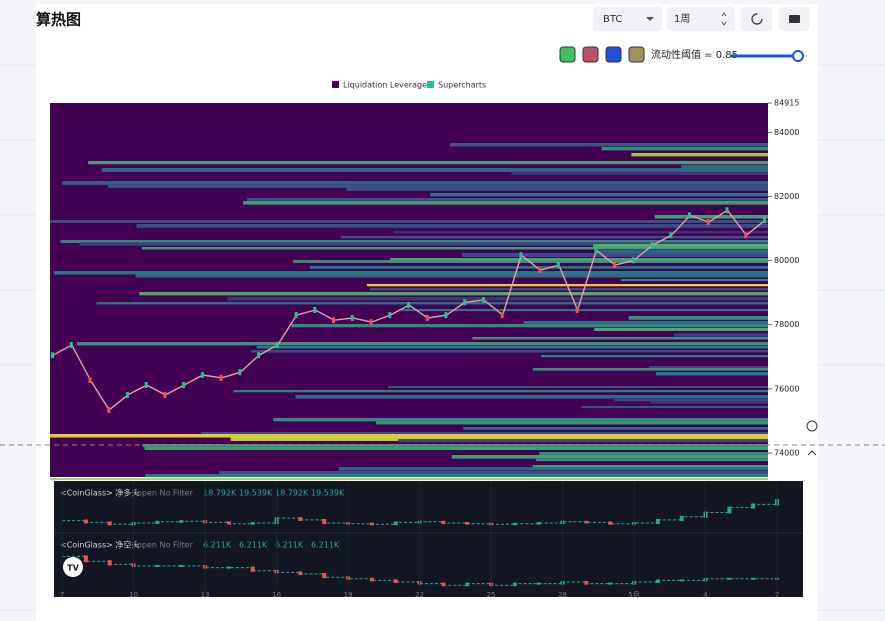 The image size is (885, 621). What do you see at coordinates (165, 493) in the screenshot?
I see `indicator-filter: open No Filter` at bounding box center [165, 493].